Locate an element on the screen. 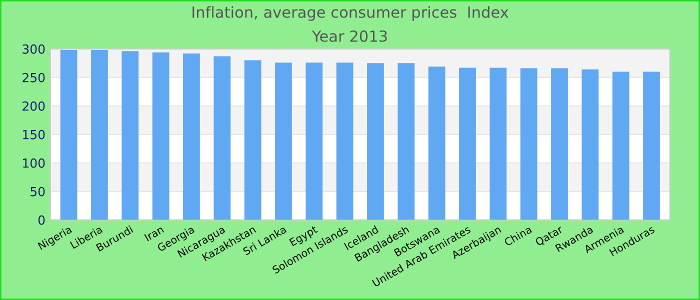 This screenshot has height=300, width=700. chart-subtitle: Year 2013 is located at coordinates (349, 36).